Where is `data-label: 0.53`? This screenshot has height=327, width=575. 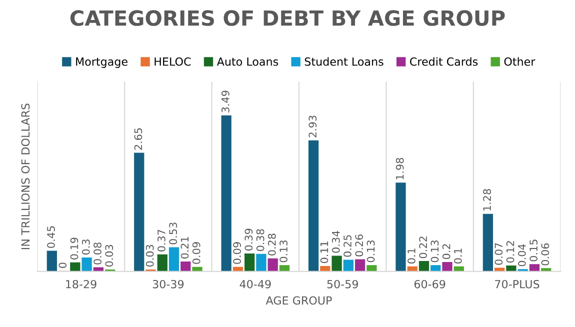
data-label: 0.53 is located at coordinates (173, 233).